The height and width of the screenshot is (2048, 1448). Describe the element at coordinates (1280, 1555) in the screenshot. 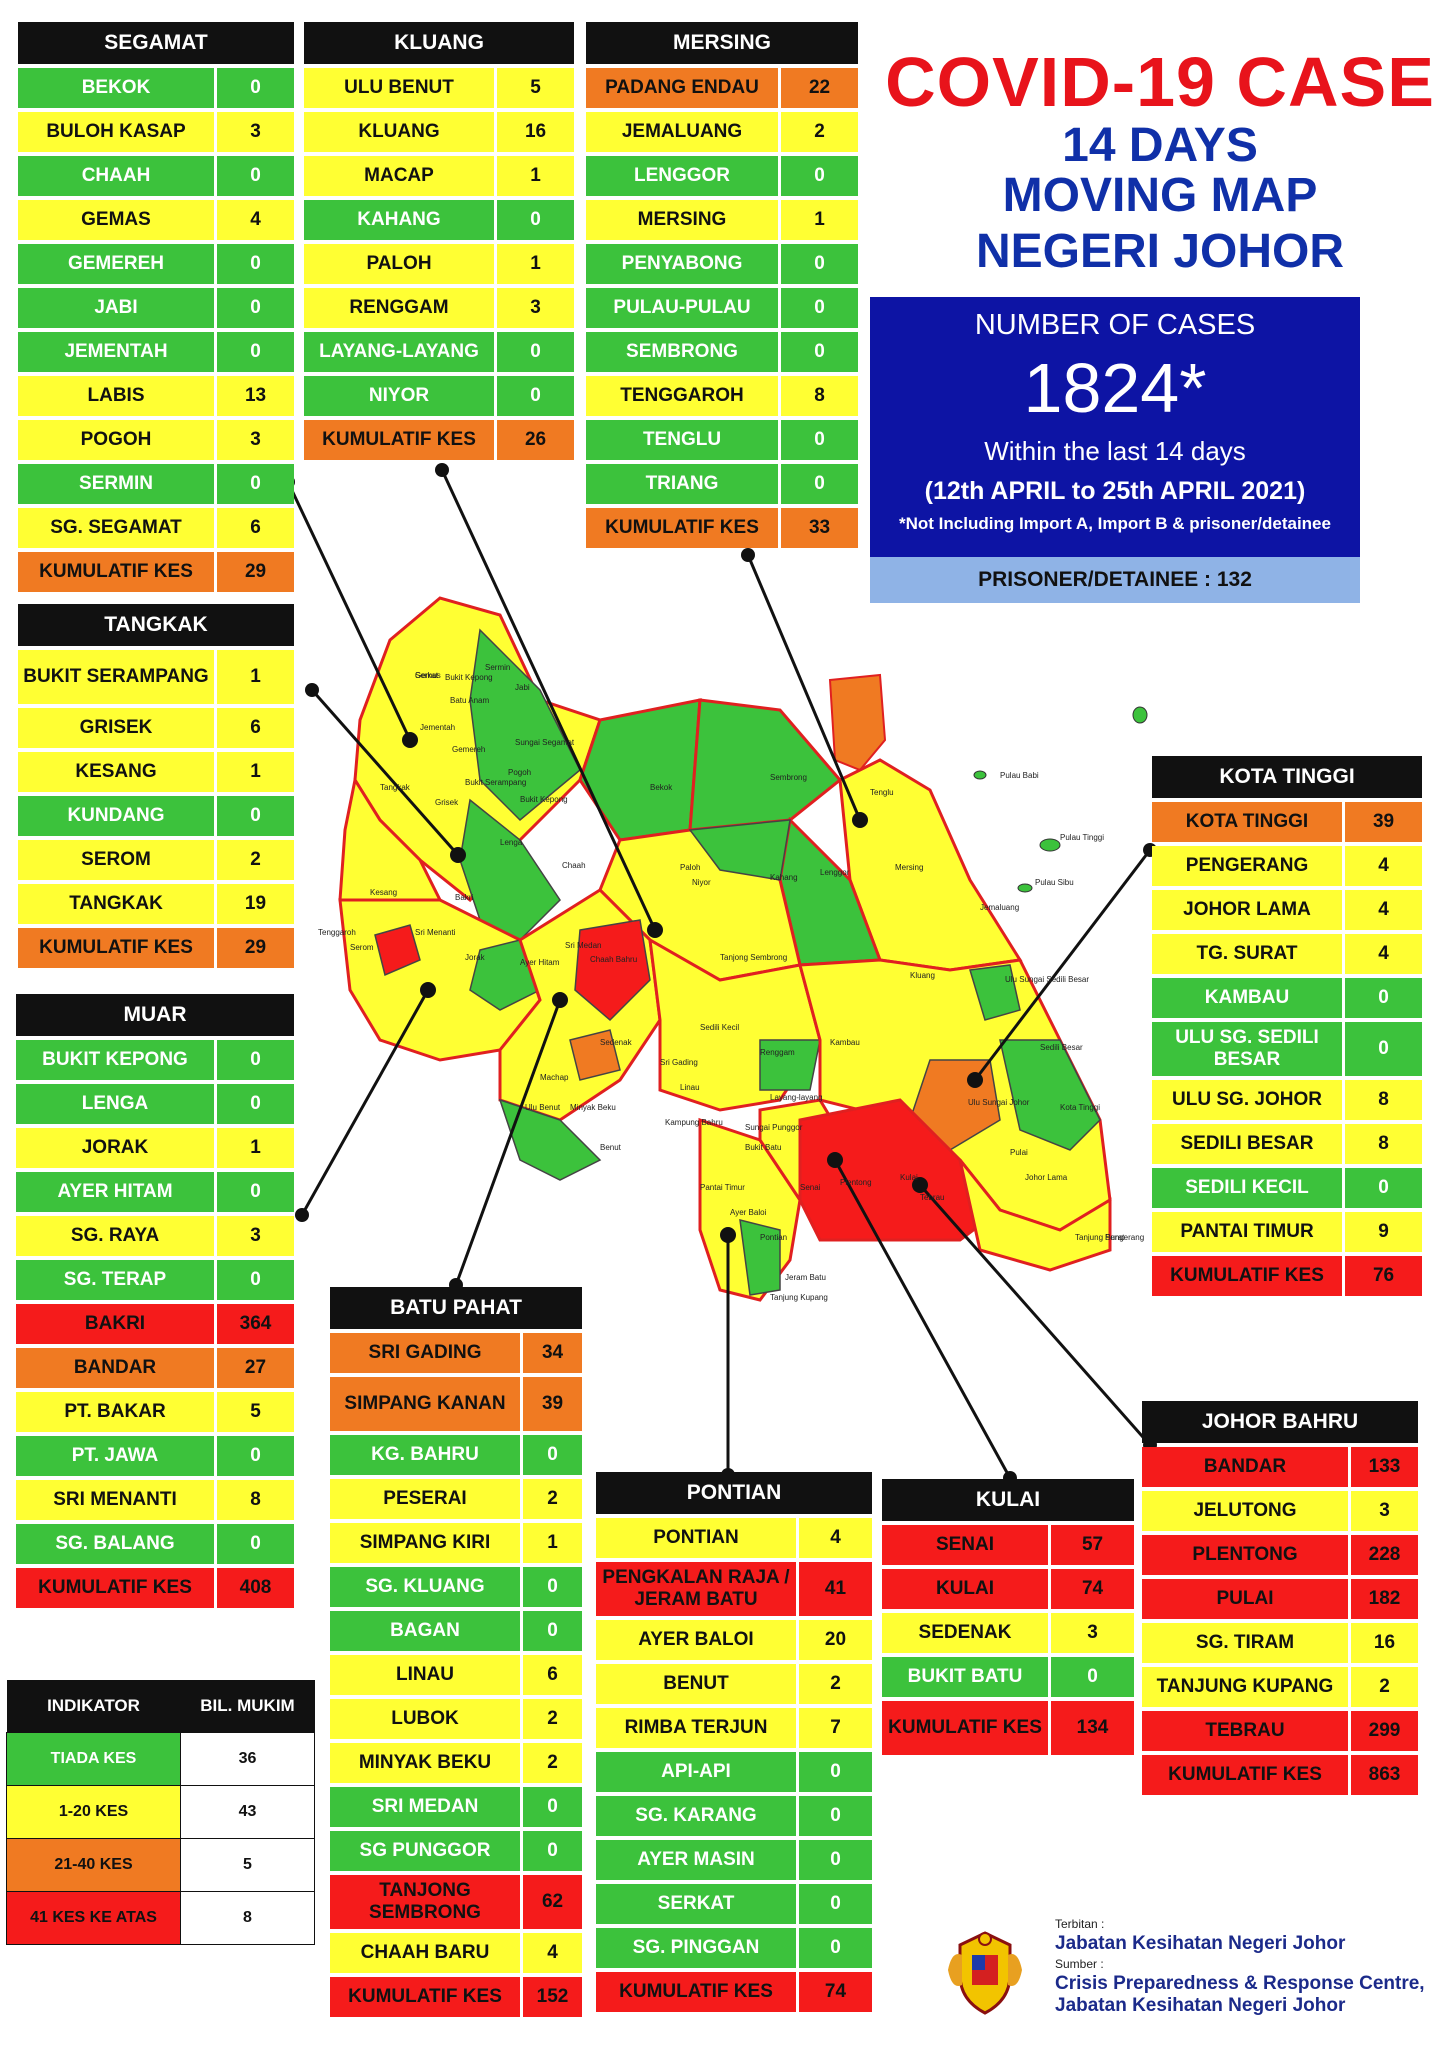

I see `table-row: PLENTONG 228` at that location.